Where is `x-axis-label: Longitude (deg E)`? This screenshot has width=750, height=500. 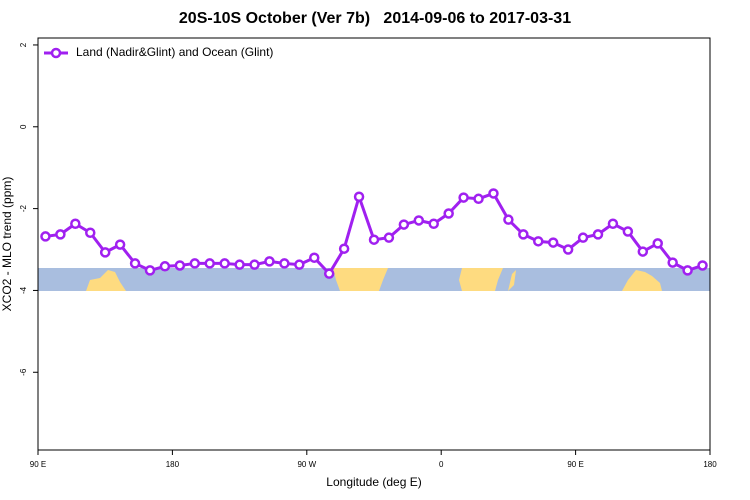 x-axis-label: Longitude (deg E) is located at coordinates (373, 482).